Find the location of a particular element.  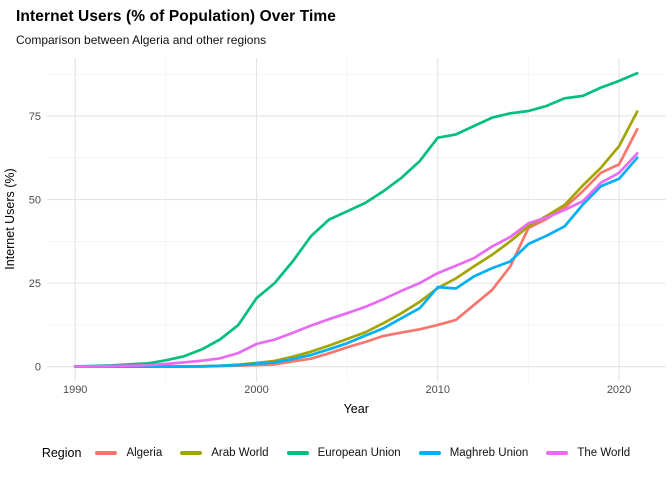

legend-label: Algeria is located at coordinates (144, 453).